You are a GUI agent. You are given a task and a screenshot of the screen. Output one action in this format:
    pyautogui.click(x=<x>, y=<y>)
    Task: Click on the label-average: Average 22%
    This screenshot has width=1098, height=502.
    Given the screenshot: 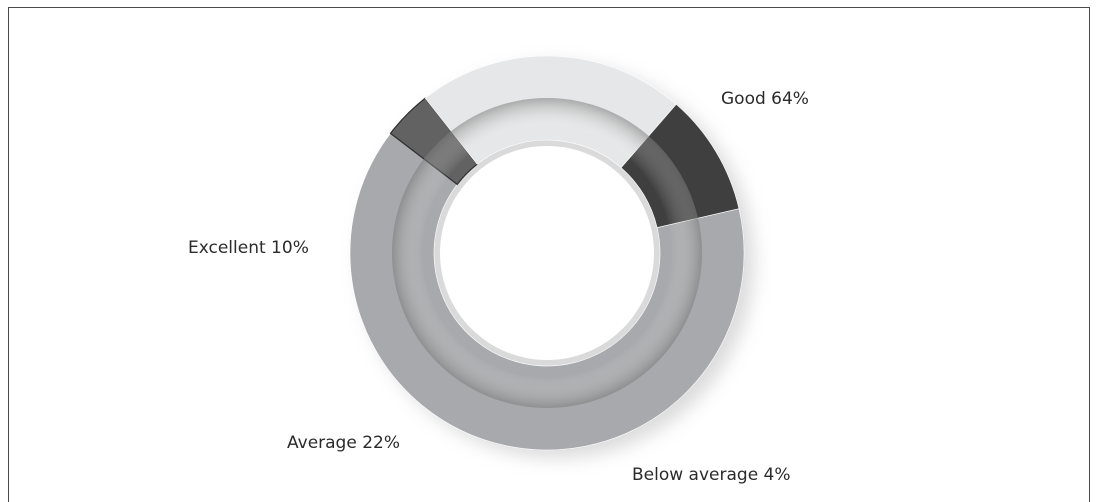 What is the action you would take?
    pyautogui.click(x=343, y=443)
    